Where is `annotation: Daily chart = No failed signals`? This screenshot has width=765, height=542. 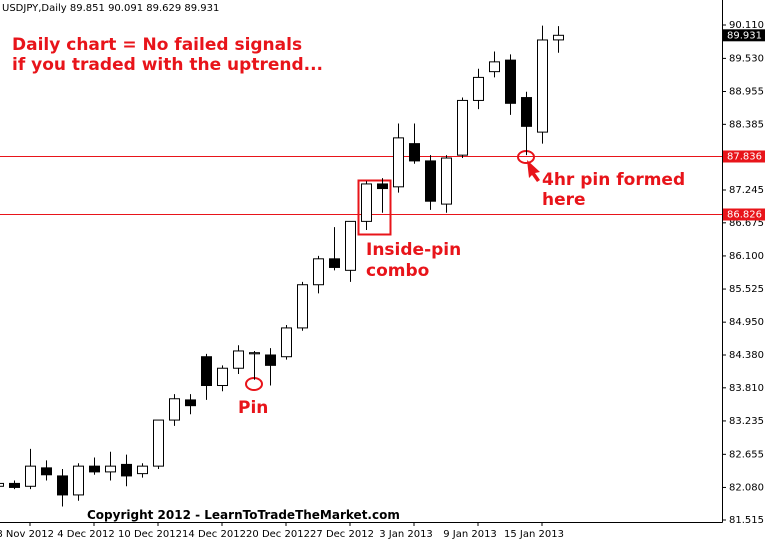 annotation: Daily chart = No failed signals is located at coordinates (157, 45).